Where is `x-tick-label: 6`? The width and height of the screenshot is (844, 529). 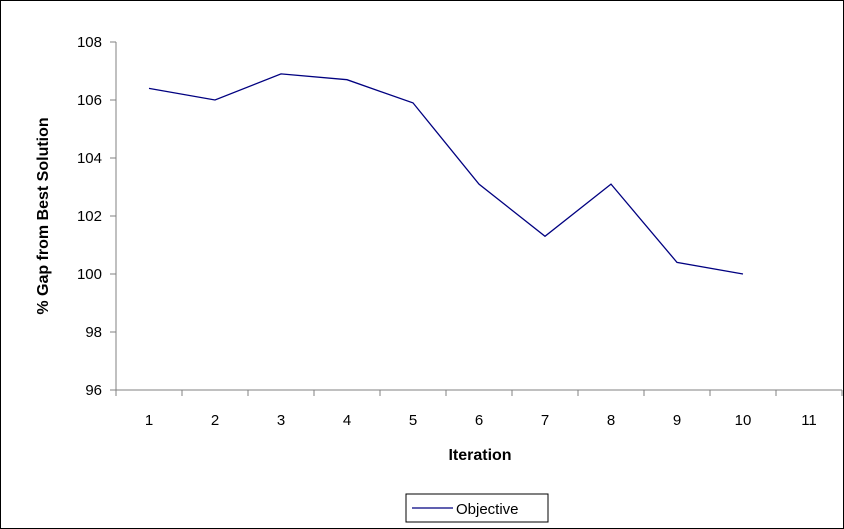 x-tick-label: 6 is located at coordinates (479, 420).